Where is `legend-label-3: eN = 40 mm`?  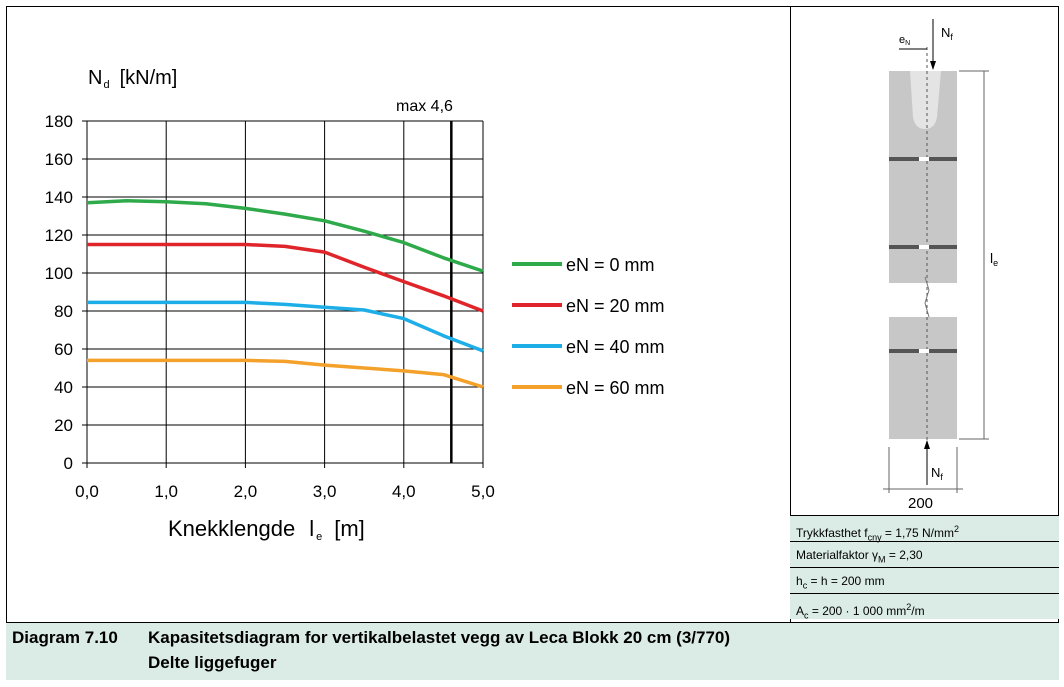 legend-label-3: eN = 40 mm is located at coordinates (615, 347).